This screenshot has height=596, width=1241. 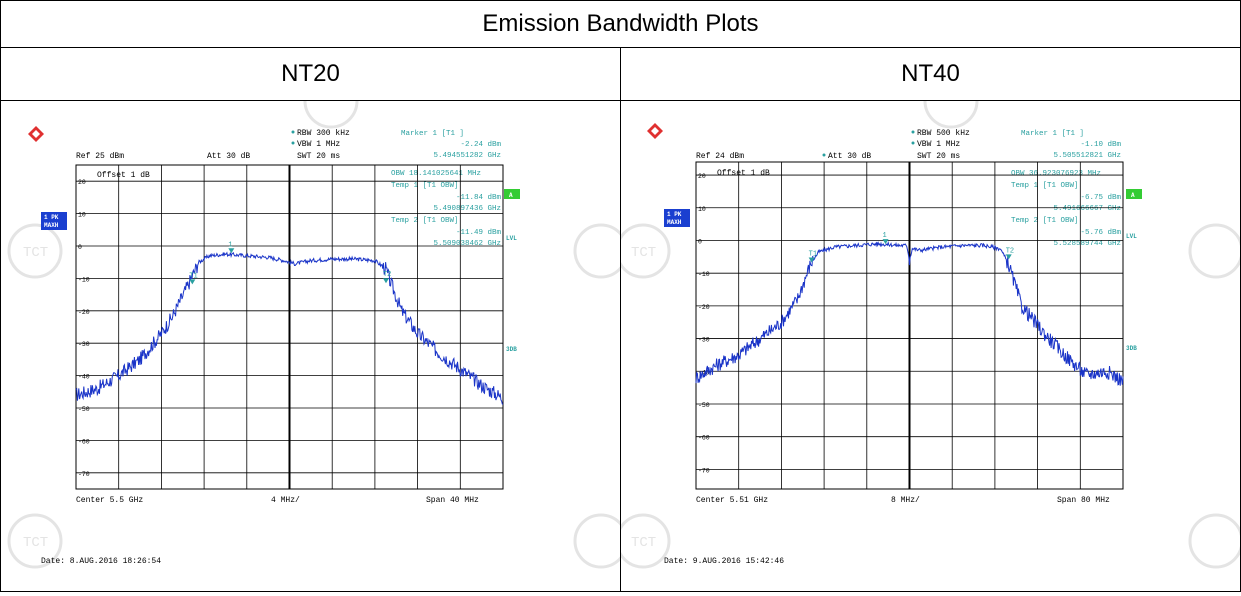 I want to click on marker-readout-line: -11.84 dBm, so click(x=479, y=198).